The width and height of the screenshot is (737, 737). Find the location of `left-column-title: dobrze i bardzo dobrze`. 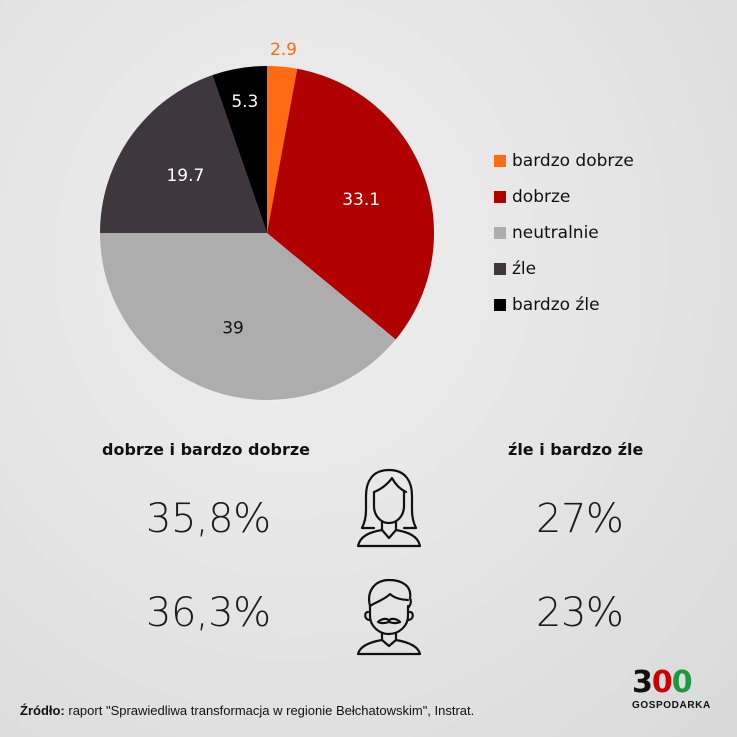

left-column-title: dobrze i bardzo dobrze is located at coordinates (206, 449).